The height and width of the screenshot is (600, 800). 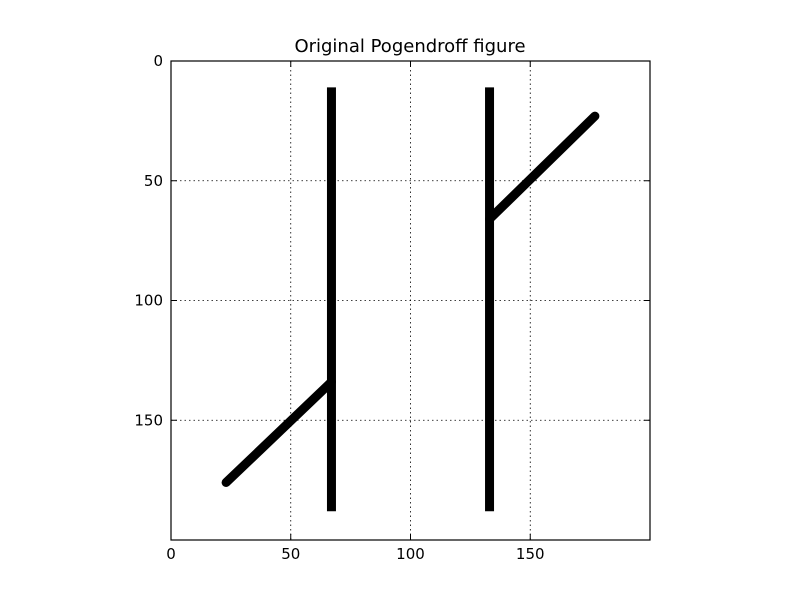 I want to click on x-tick-label: 100, so click(x=410, y=554).